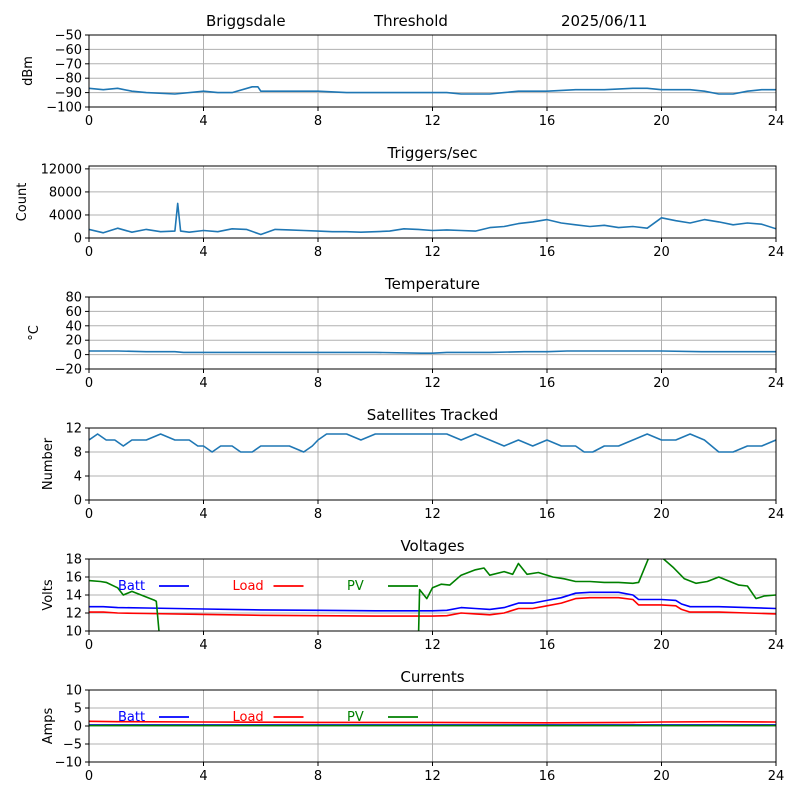 The height and width of the screenshot is (800, 800). What do you see at coordinates (78, 453) in the screenshot?
I see `y-tick-label: 8` at bounding box center [78, 453].